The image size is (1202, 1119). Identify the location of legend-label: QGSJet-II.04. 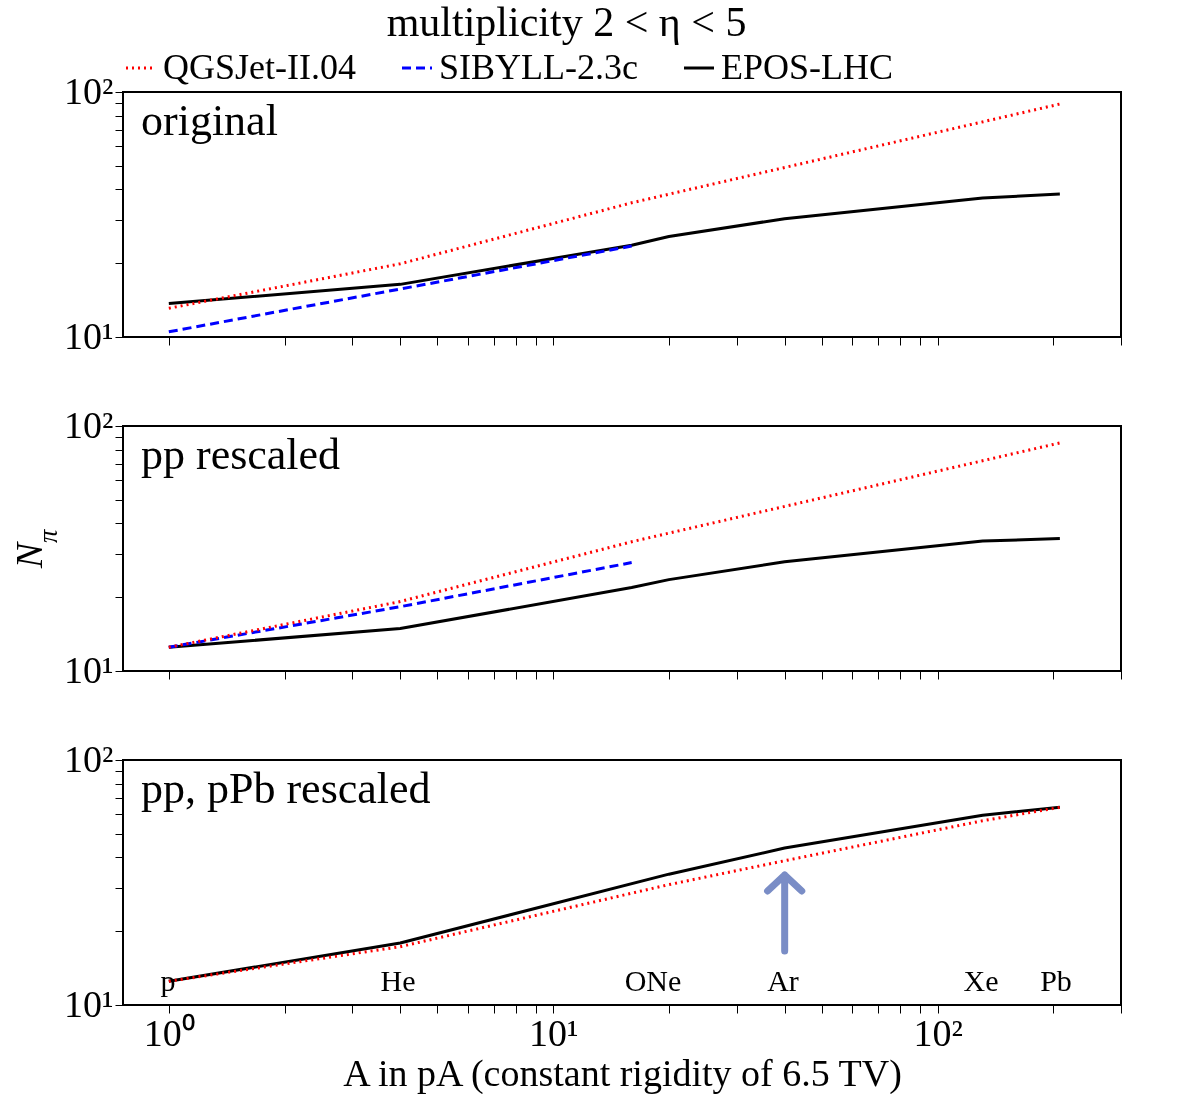
(259, 67).